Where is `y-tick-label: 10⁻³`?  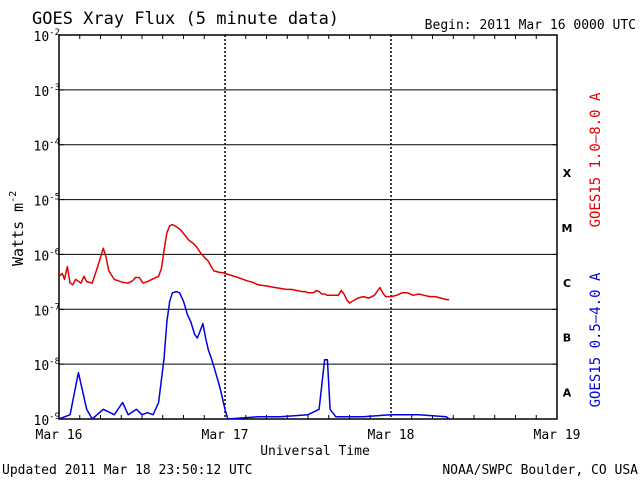 y-tick-label: 10⁻³ is located at coordinates (47, 91).